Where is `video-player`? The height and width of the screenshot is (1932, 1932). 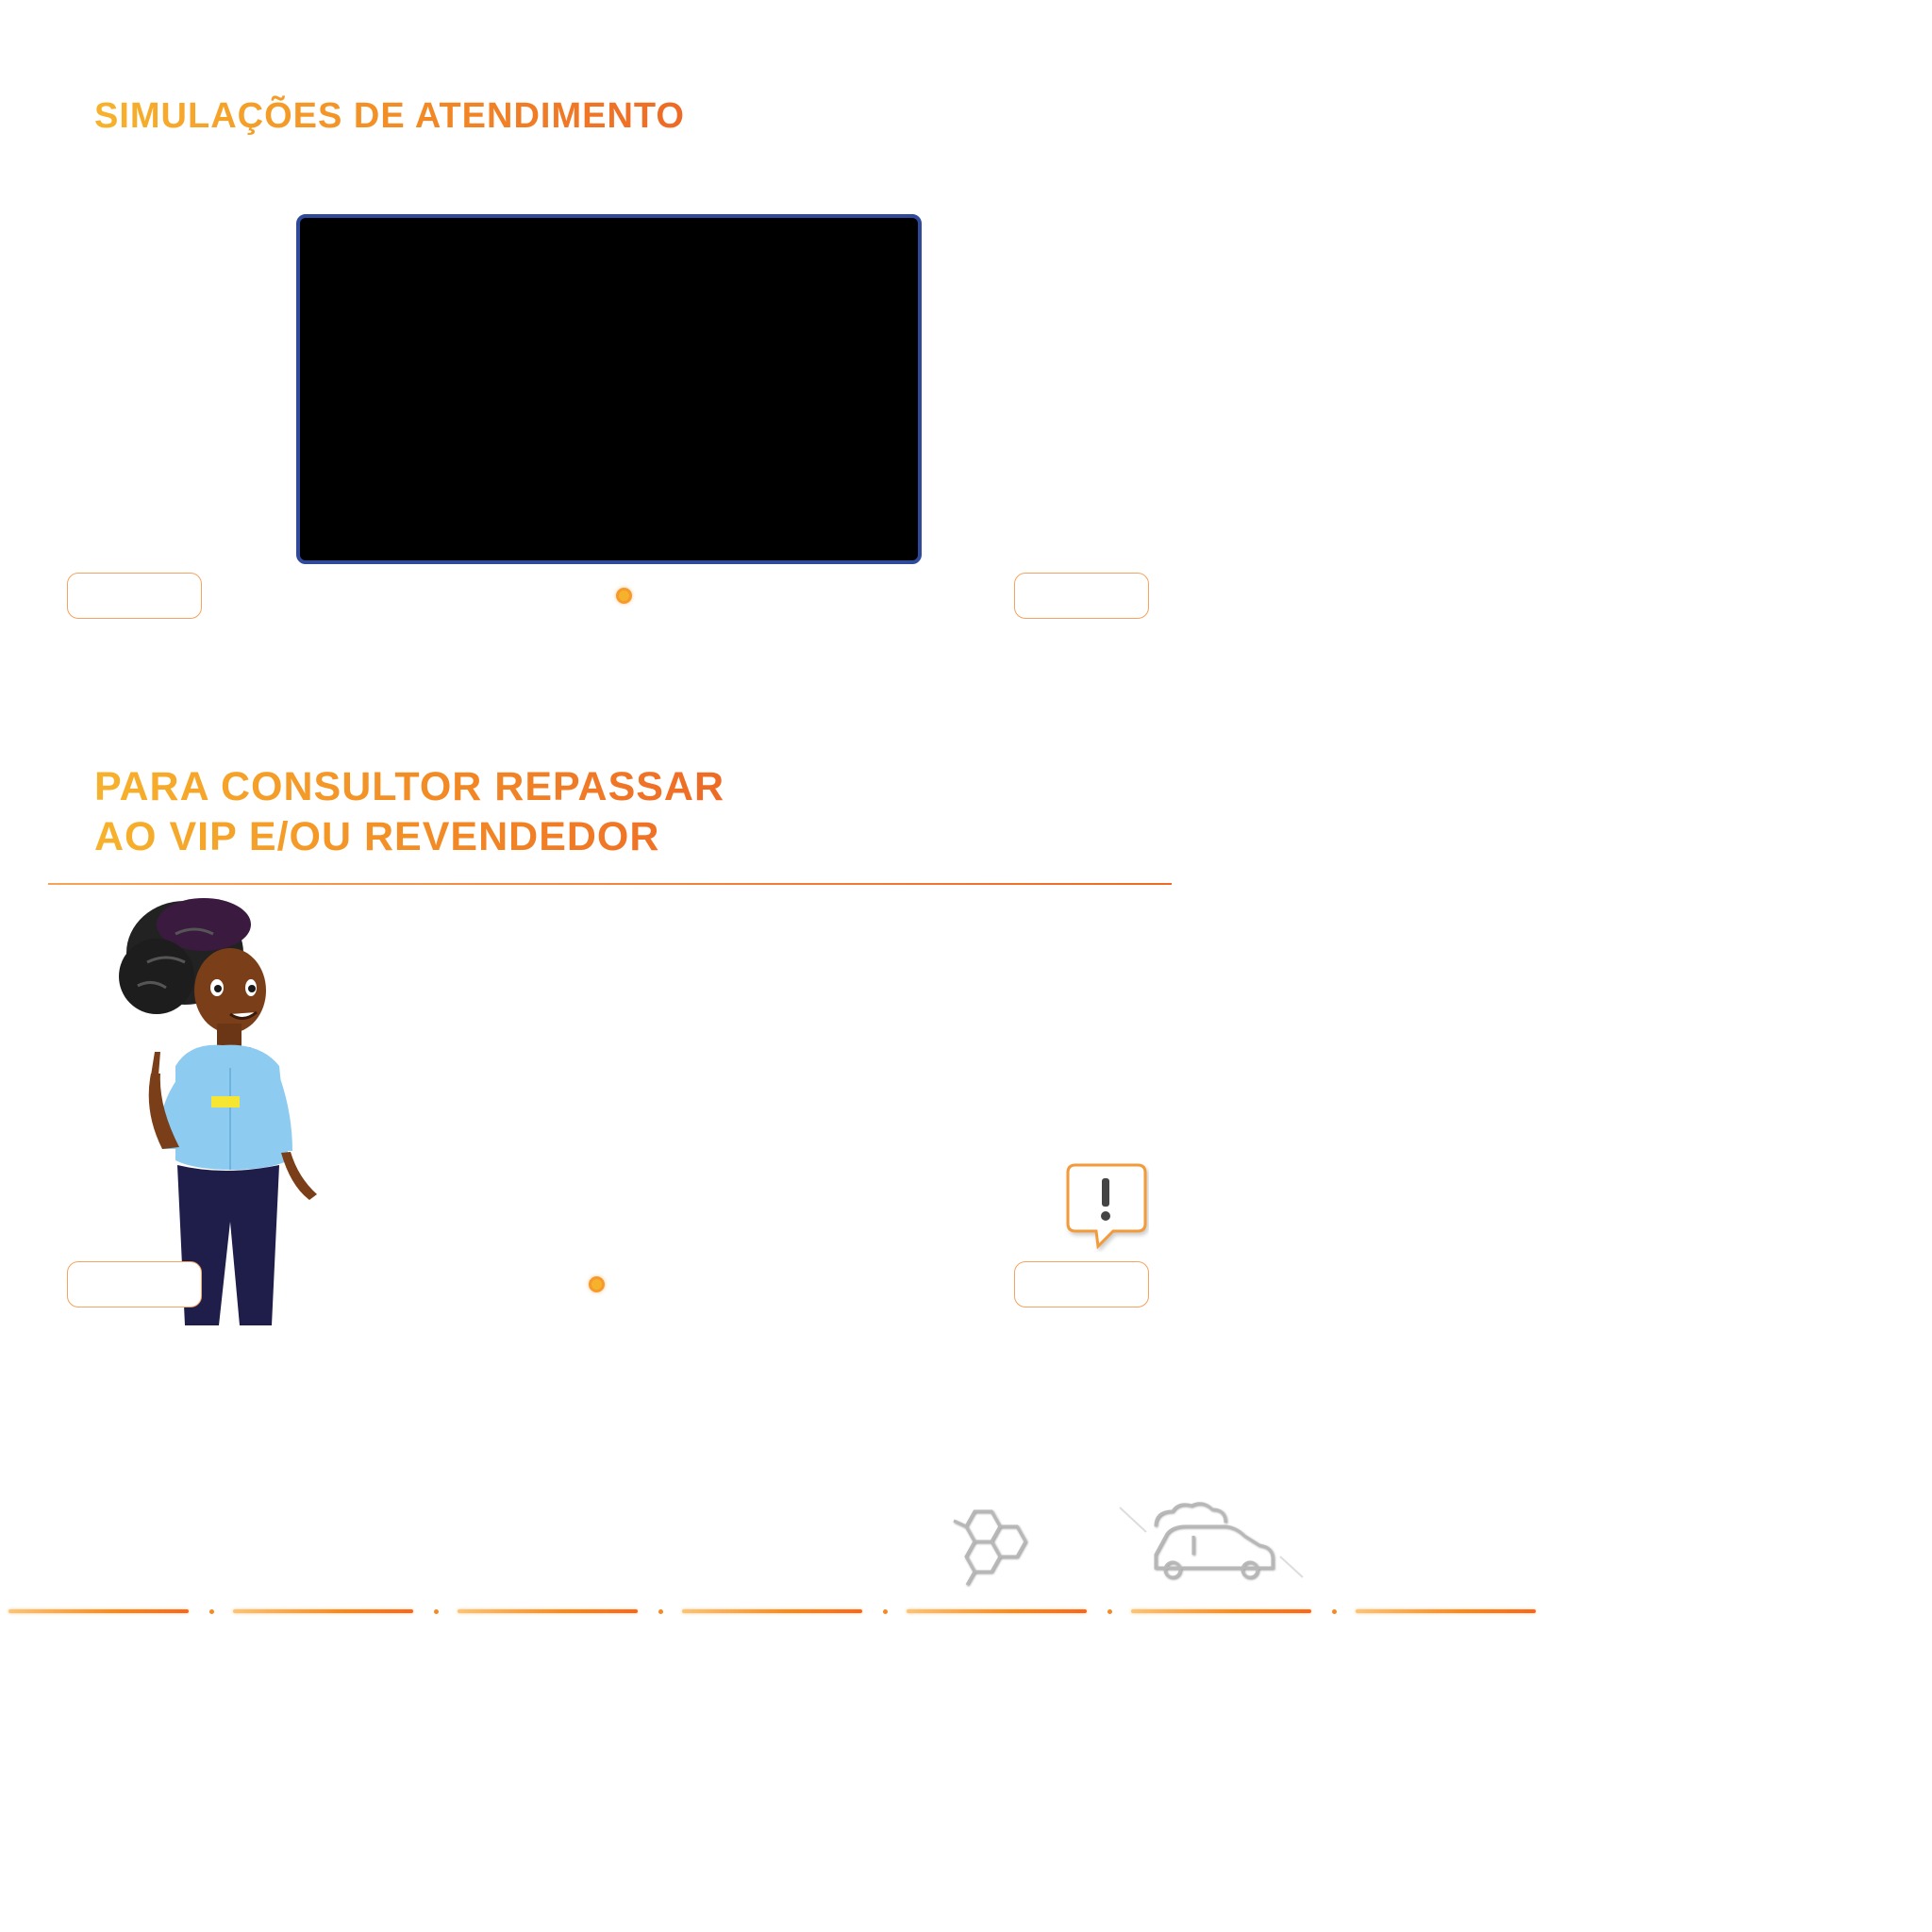
video-player is located at coordinates (609, 389).